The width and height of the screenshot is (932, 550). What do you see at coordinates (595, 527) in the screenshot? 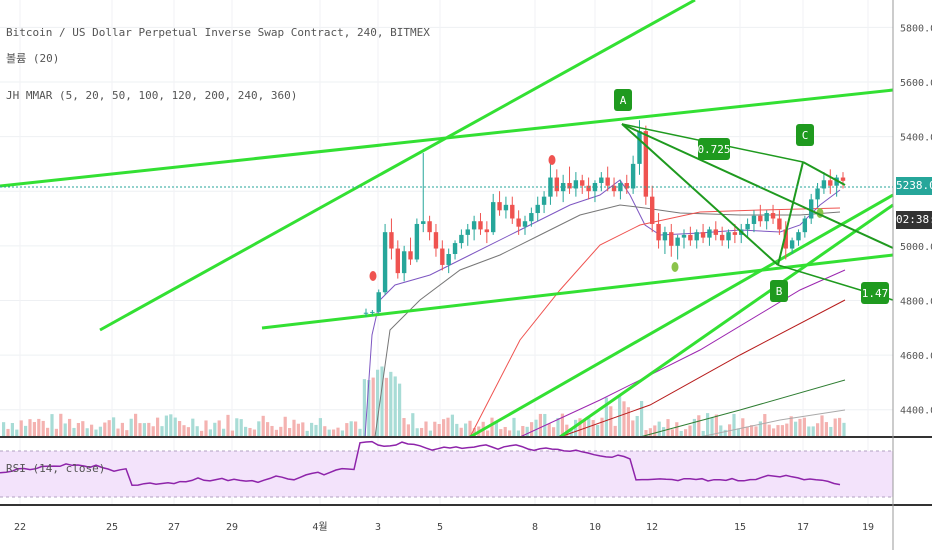
I see `x-tick-label: 10` at bounding box center [595, 527].